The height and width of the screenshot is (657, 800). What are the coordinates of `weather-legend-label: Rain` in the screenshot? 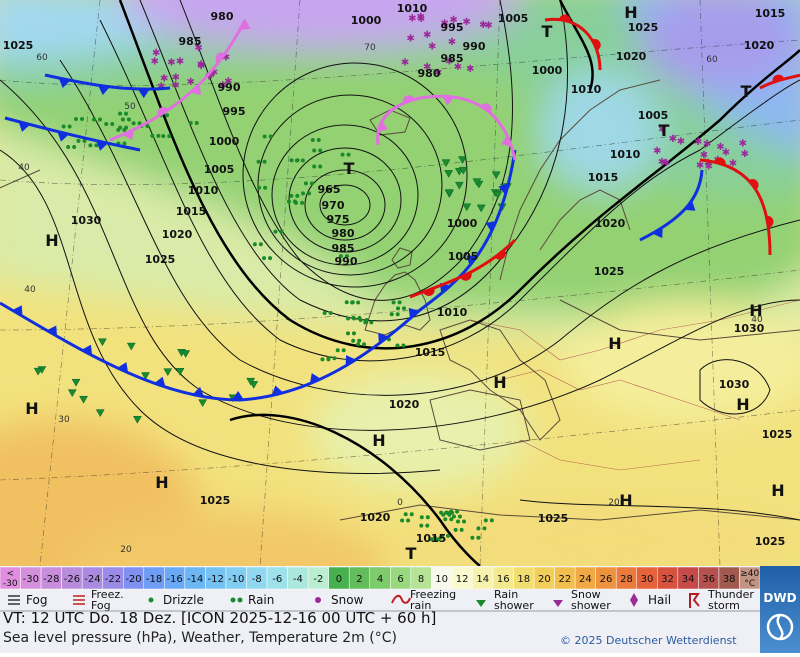 It's located at (261, 600).